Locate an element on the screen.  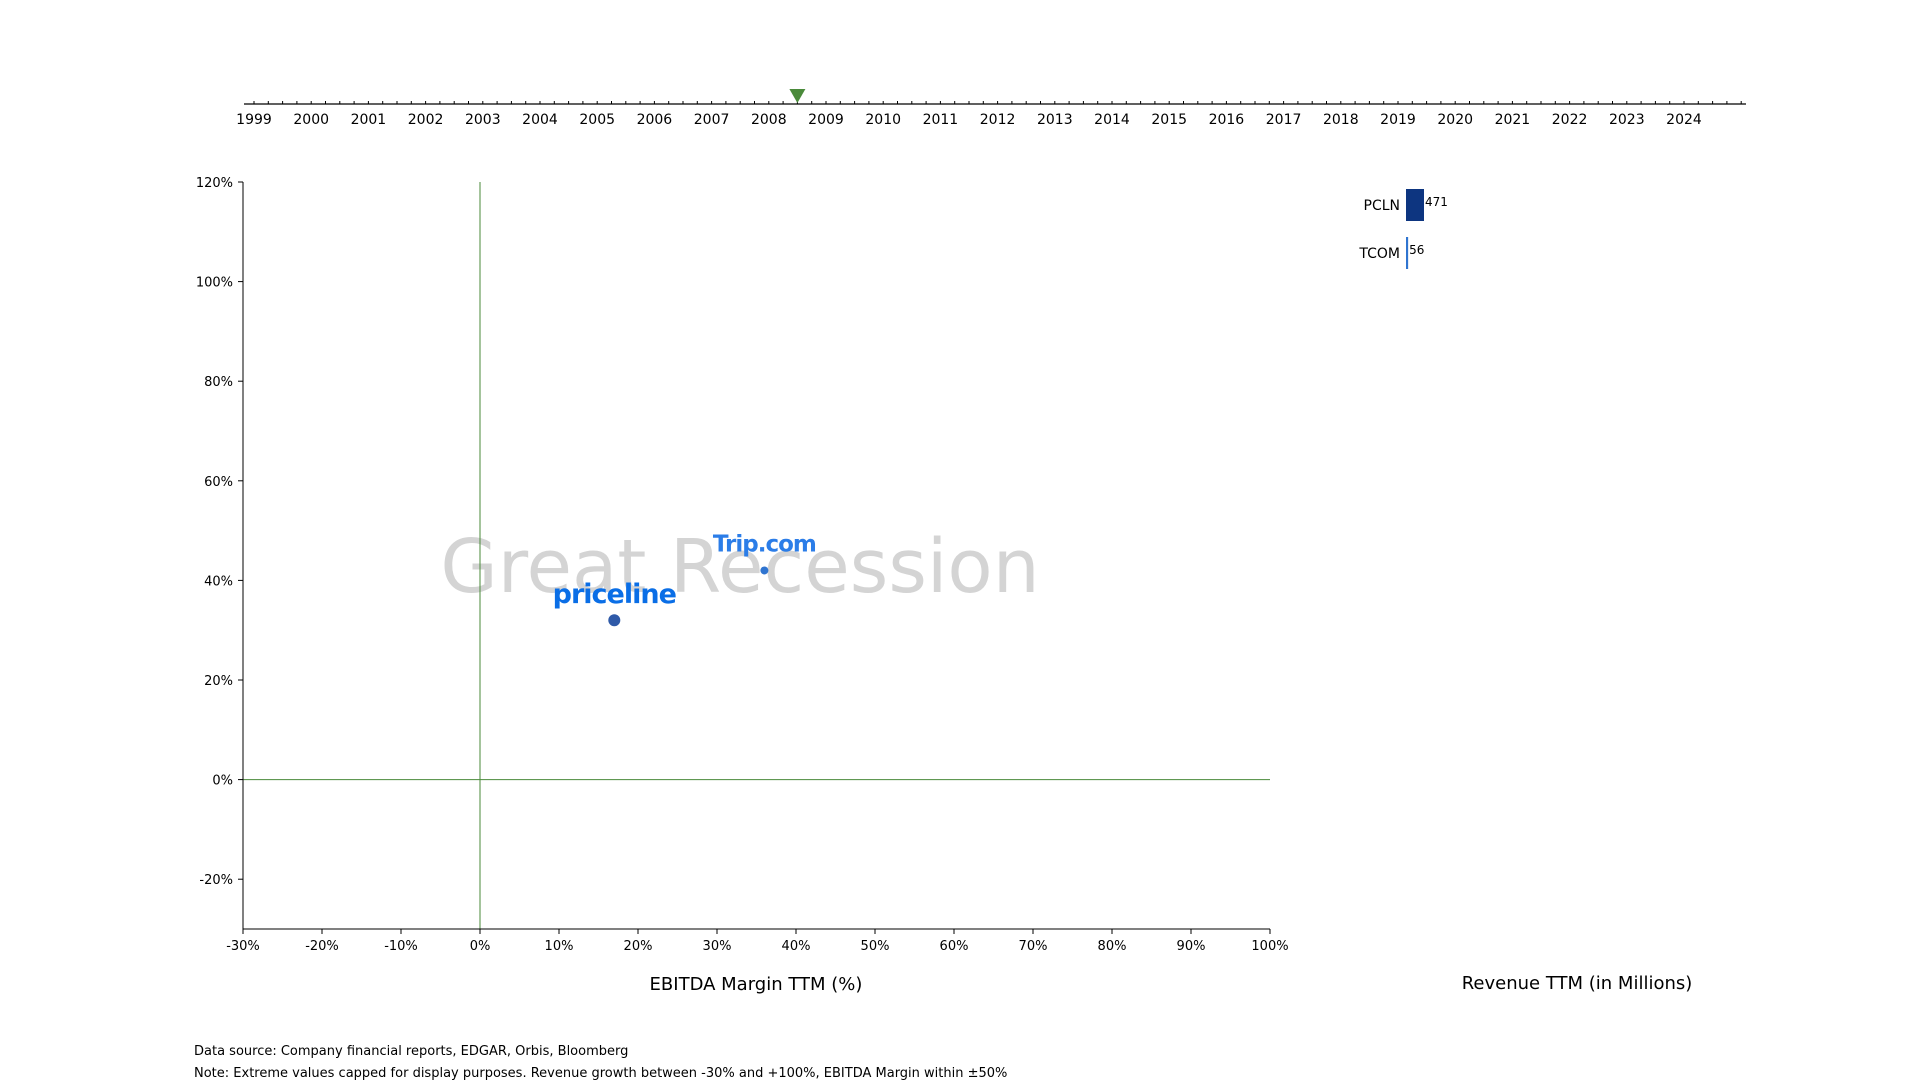
company-logo-label: priceline is located at coordinates (614, 594).